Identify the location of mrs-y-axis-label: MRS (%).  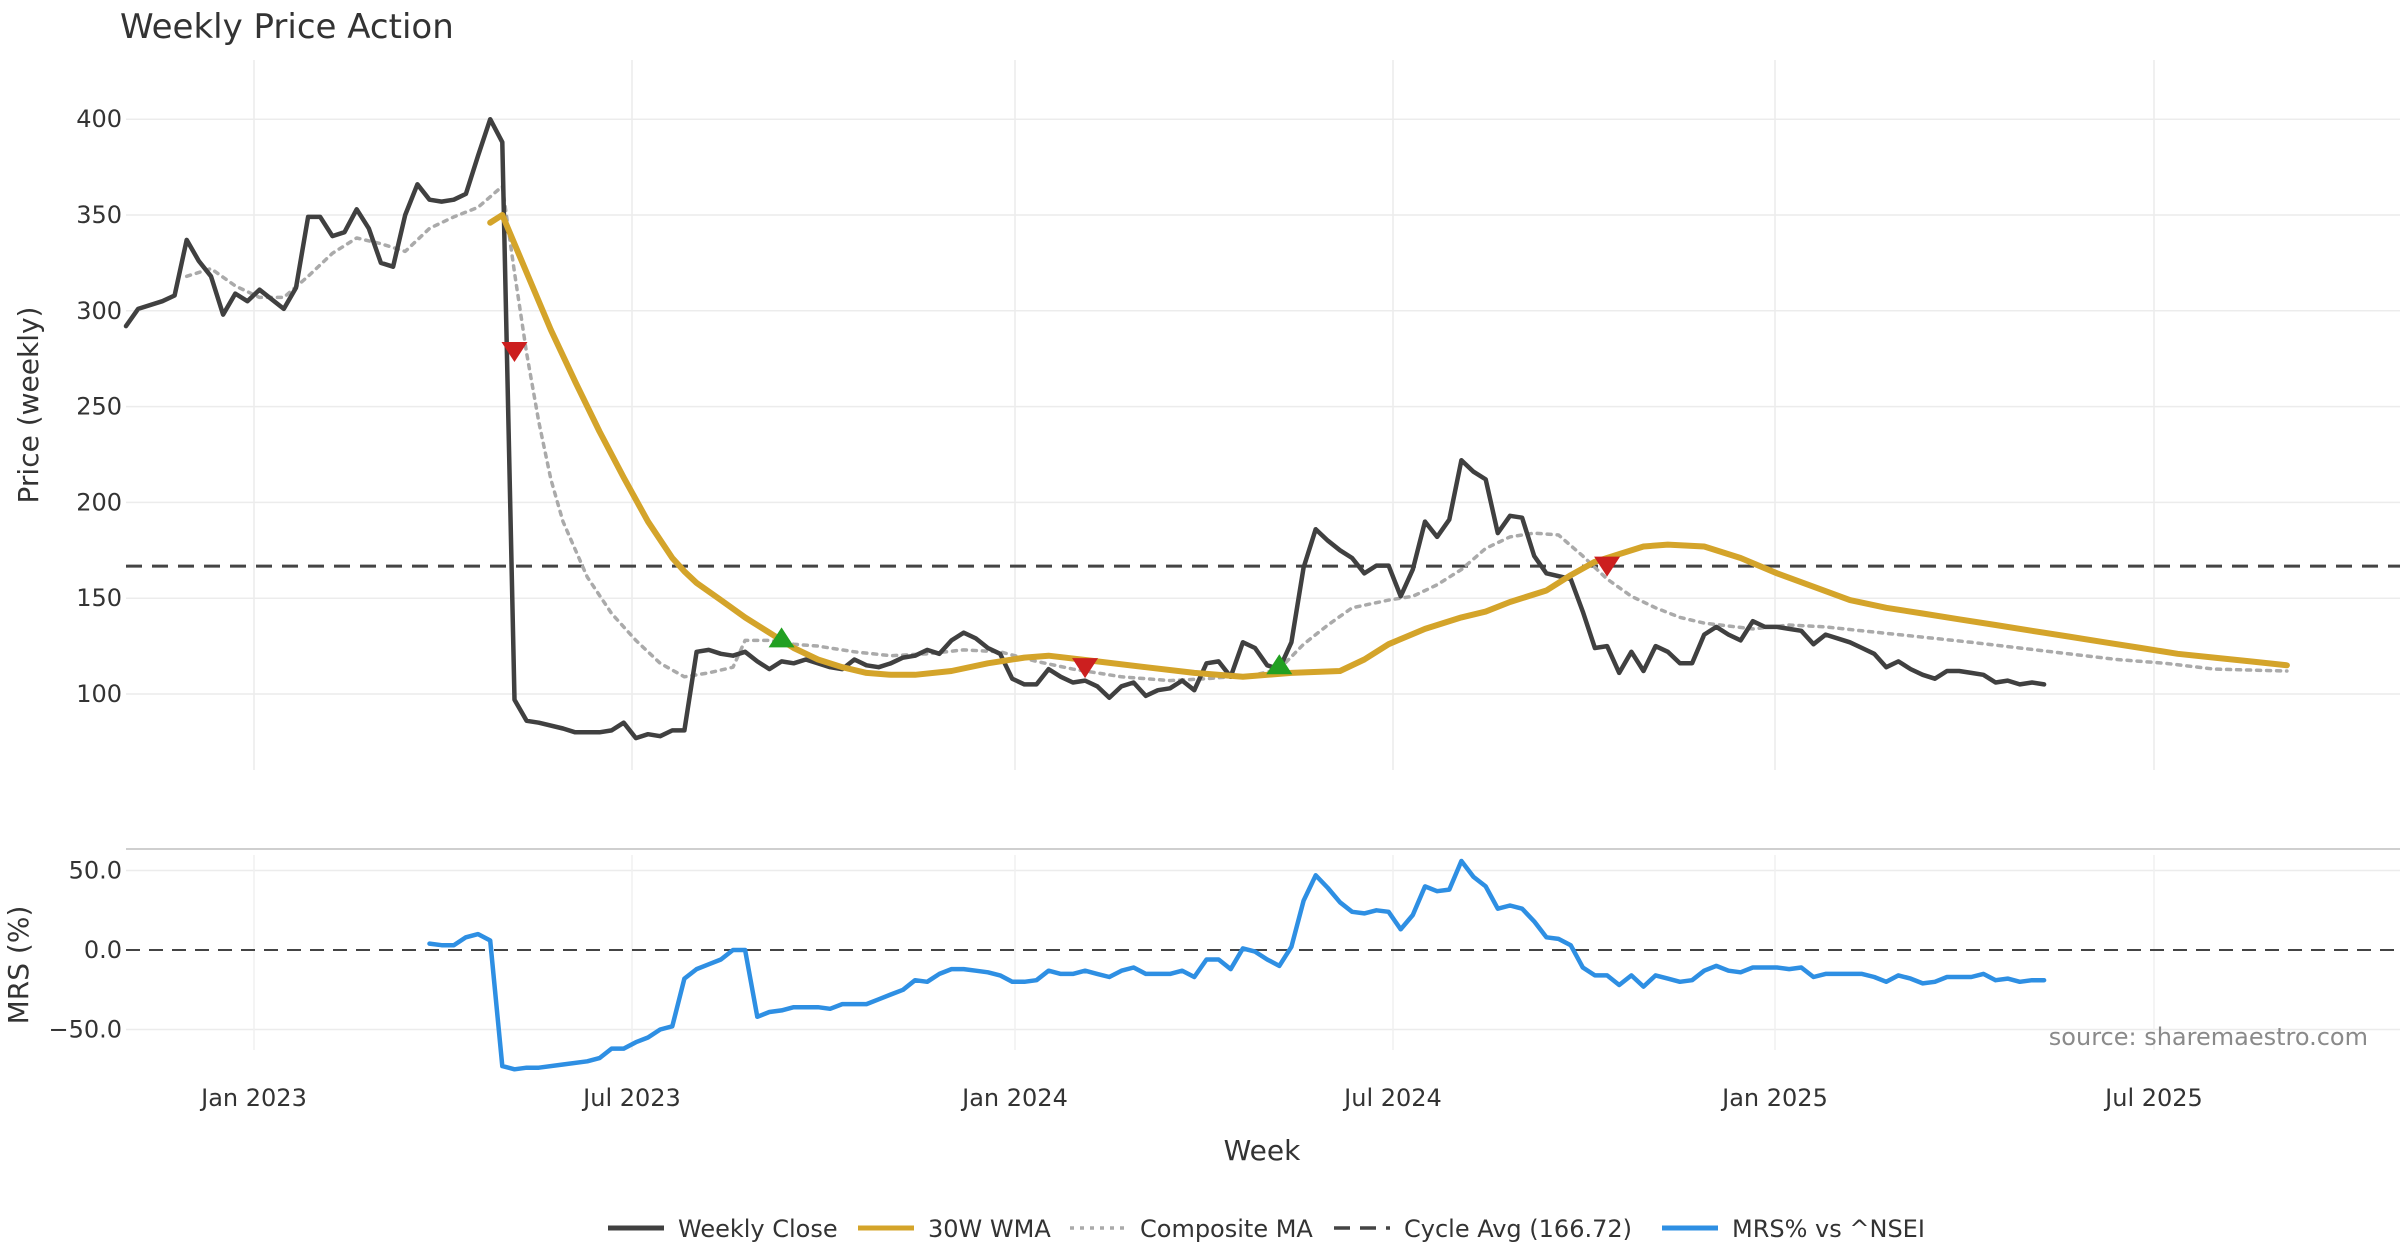
(18, 965).